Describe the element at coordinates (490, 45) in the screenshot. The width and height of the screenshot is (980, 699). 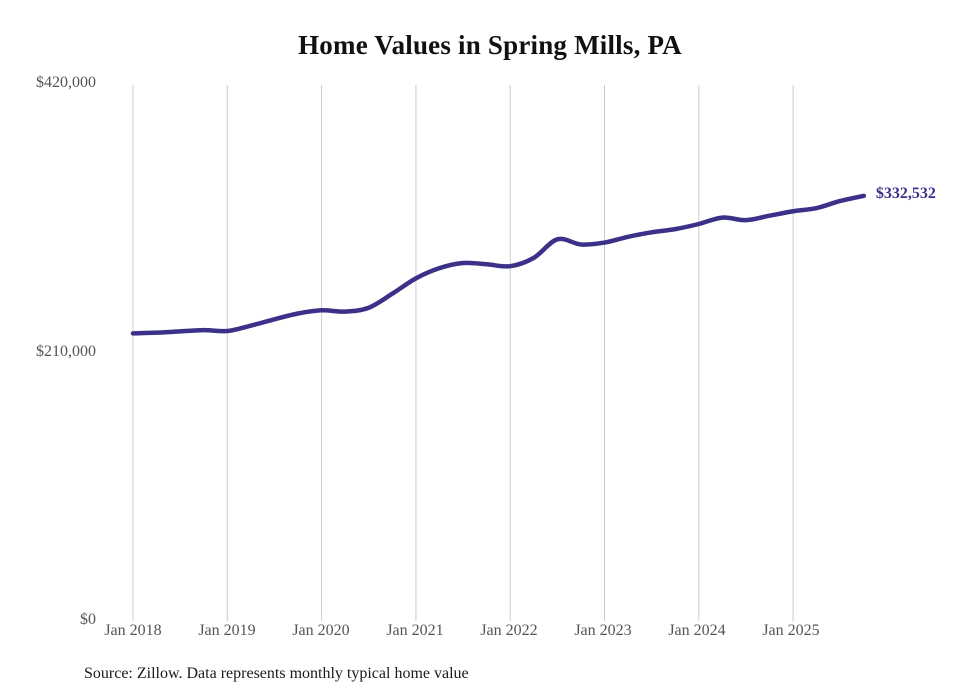
I see `chart-title: Home Values in Spring Mills, PA` at that location.